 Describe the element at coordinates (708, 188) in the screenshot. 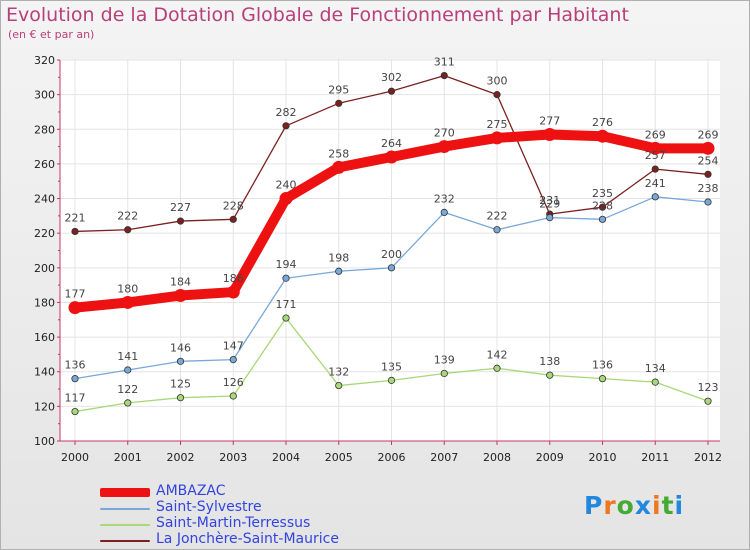

I see `data-label: 238` at that location.